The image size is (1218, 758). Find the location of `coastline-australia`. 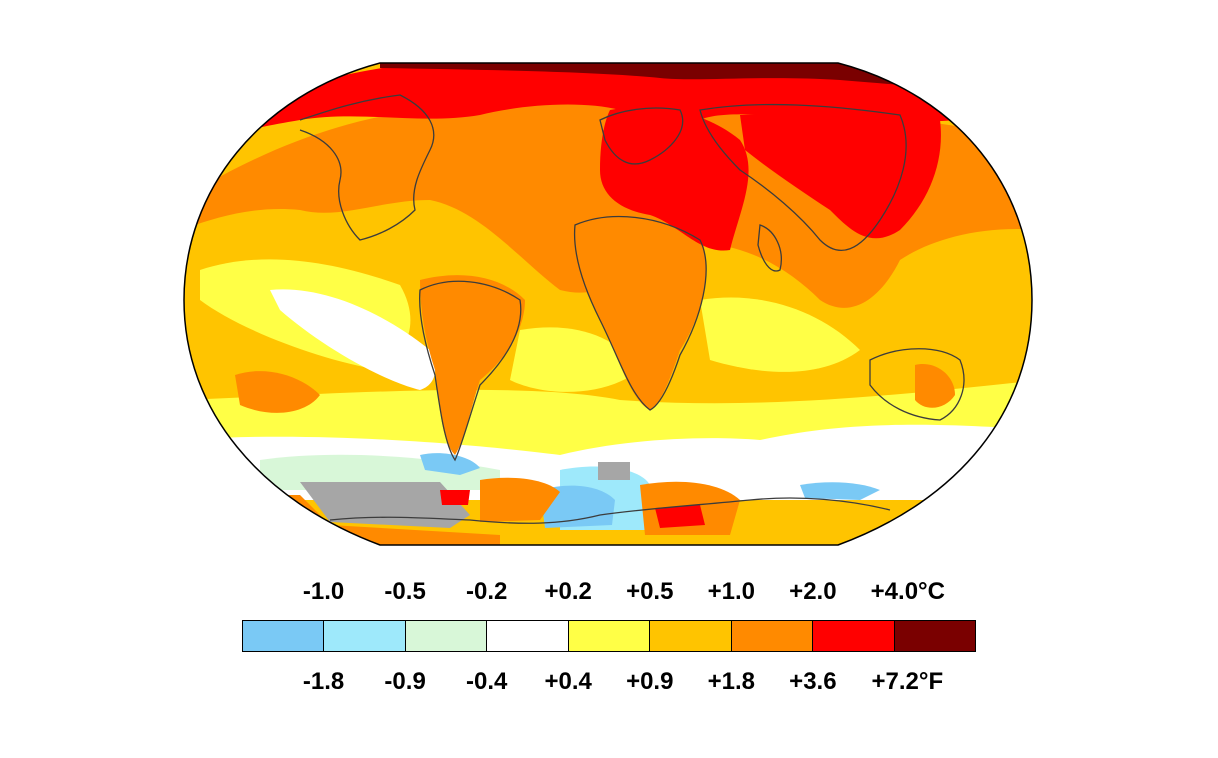

coastline-australia is located at coordinates (917, 384).